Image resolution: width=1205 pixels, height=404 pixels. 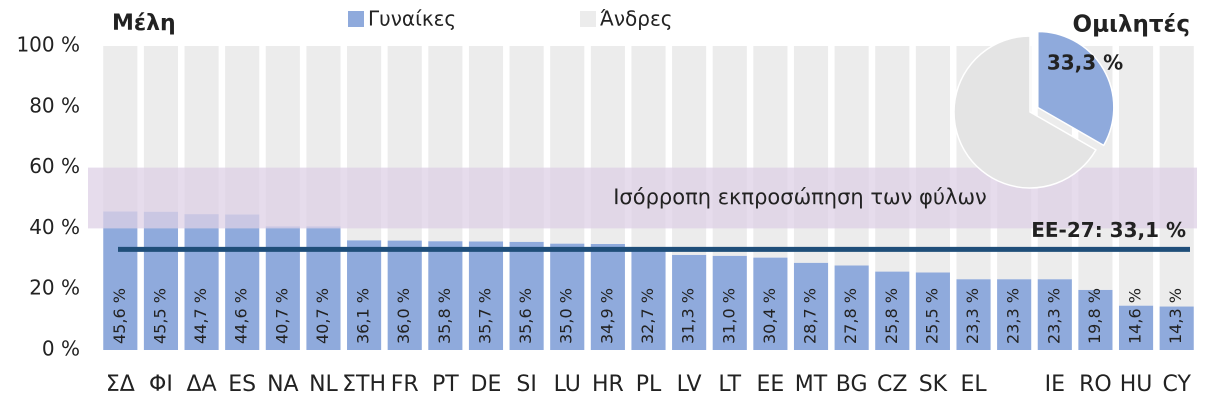 I want to click on x-tick-label: CZ, so click(x=892, y=384).